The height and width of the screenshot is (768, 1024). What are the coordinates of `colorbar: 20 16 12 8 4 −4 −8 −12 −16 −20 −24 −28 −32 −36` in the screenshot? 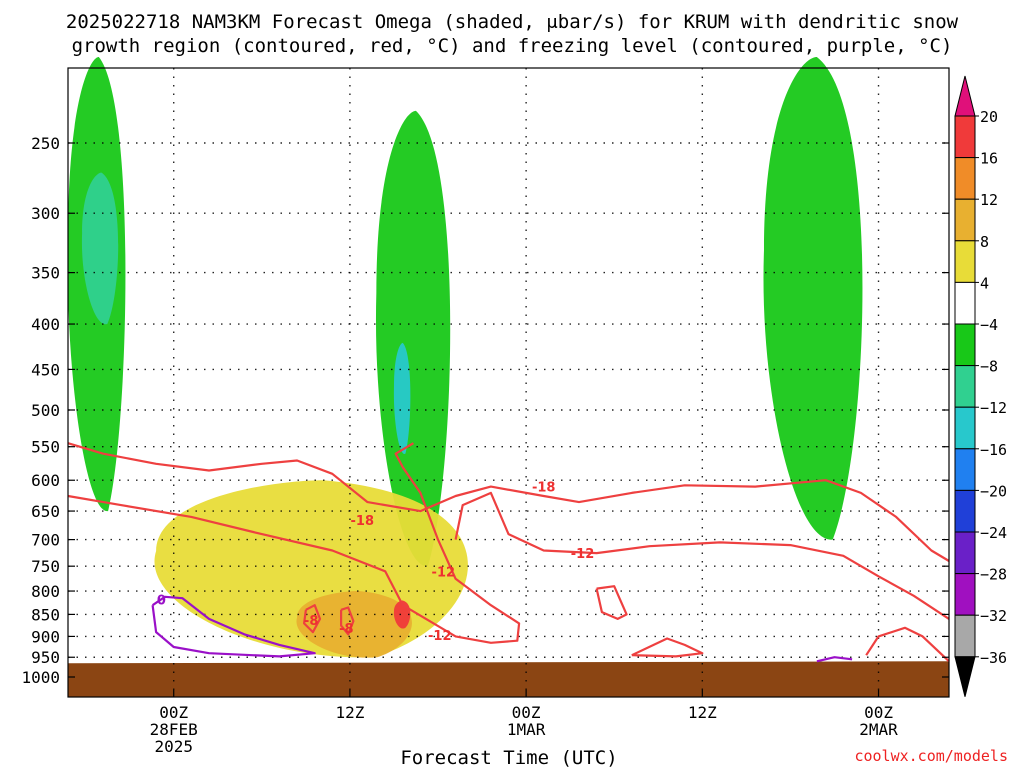 It's located at (980, 386).